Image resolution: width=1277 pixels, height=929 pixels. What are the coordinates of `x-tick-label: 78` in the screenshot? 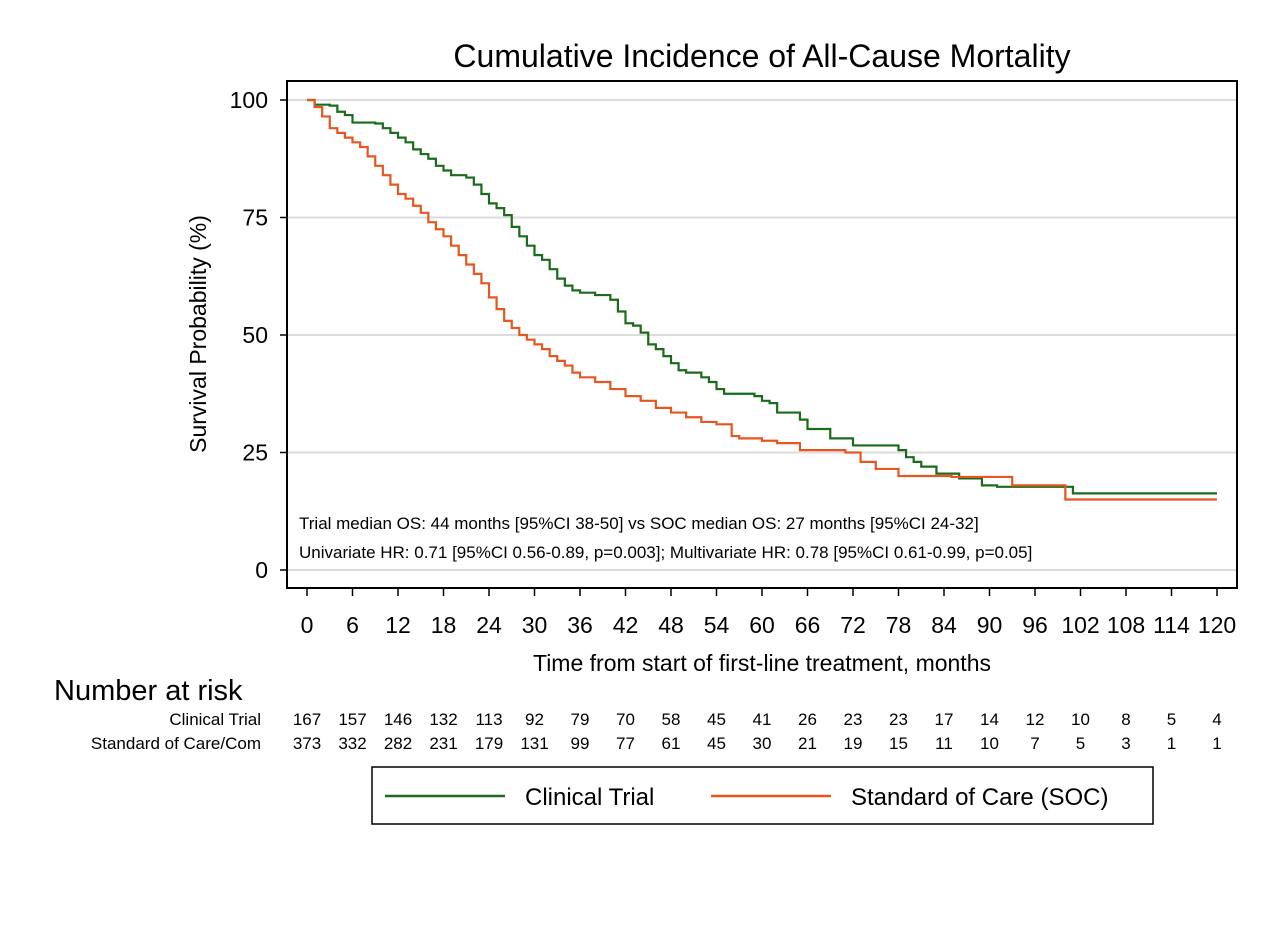 It's located at (899, 625).